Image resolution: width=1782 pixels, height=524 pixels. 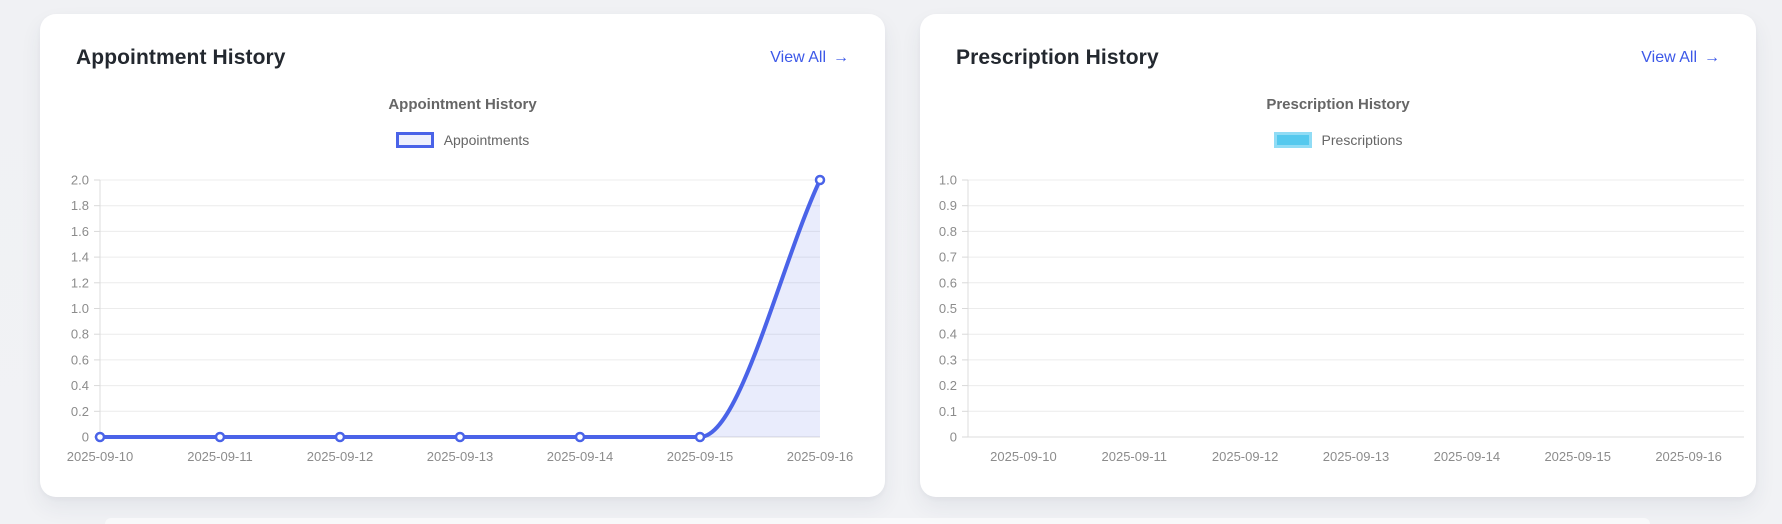 What do you see at coordinates (462, 58) in the screenshot?
I see `card-header: Appointment History View All →` at bounding box center [462, 58].